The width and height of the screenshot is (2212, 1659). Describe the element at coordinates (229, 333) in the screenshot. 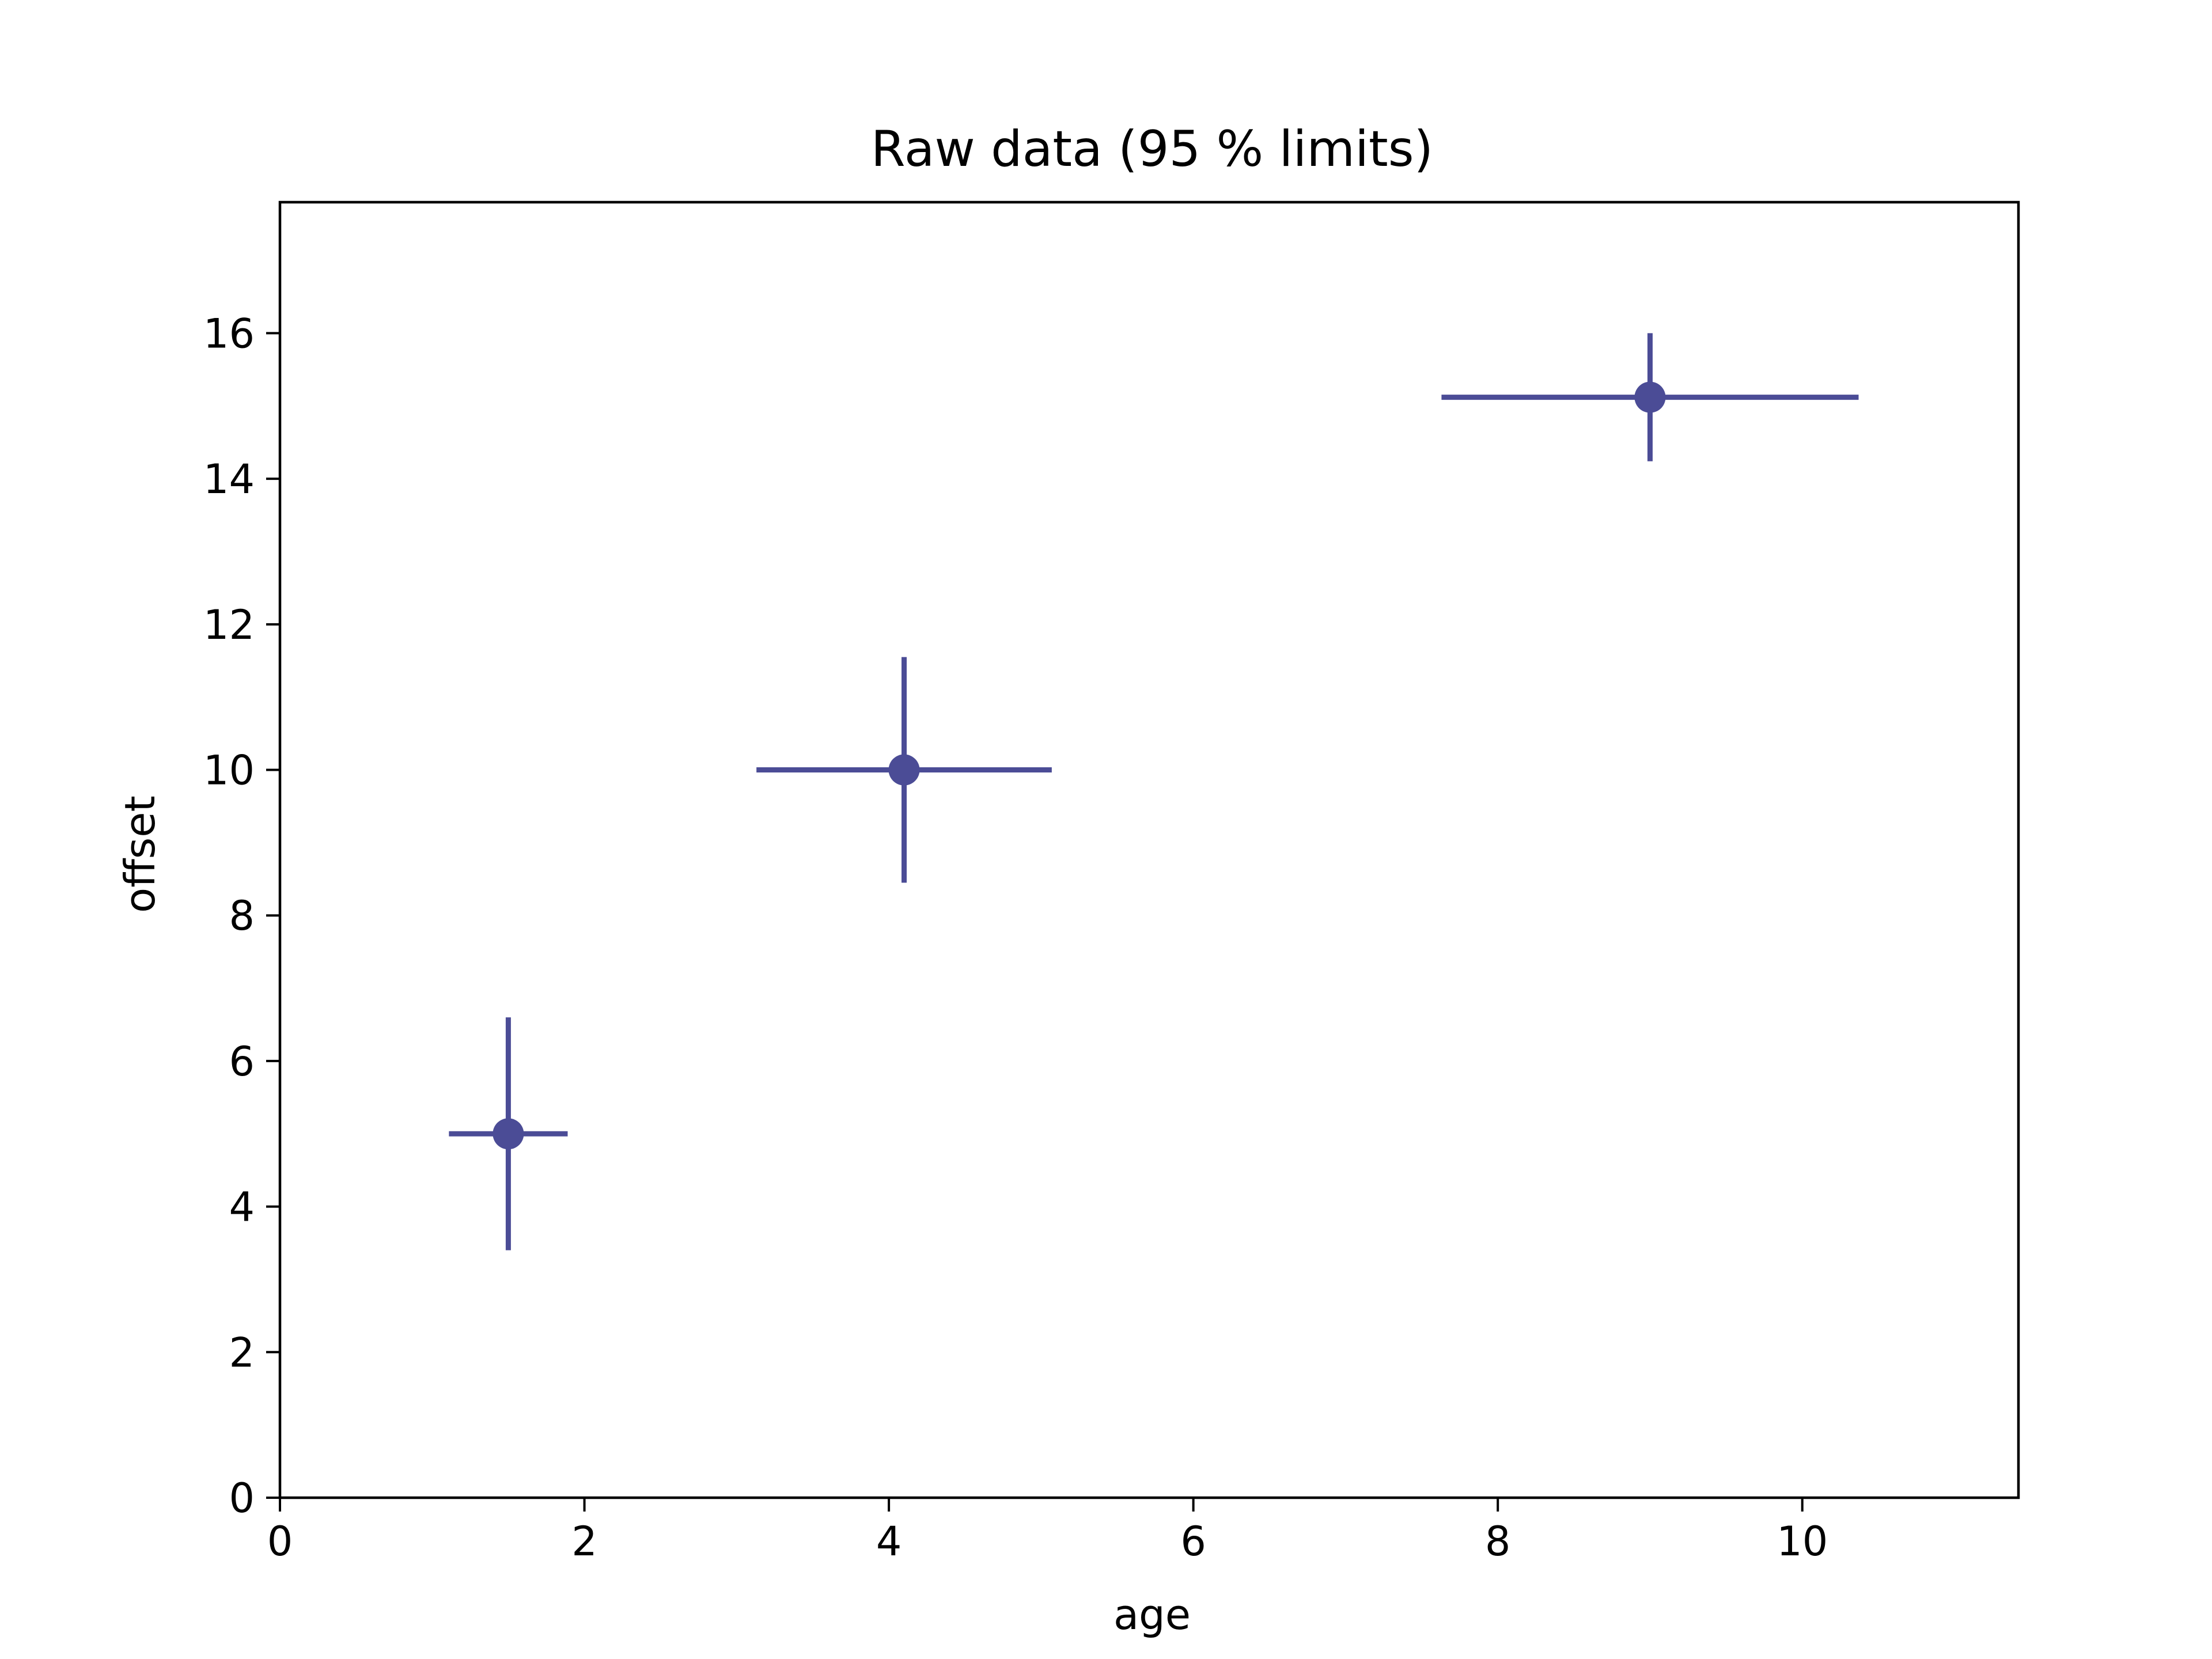

I see `y-tick-label: 16` at that location.